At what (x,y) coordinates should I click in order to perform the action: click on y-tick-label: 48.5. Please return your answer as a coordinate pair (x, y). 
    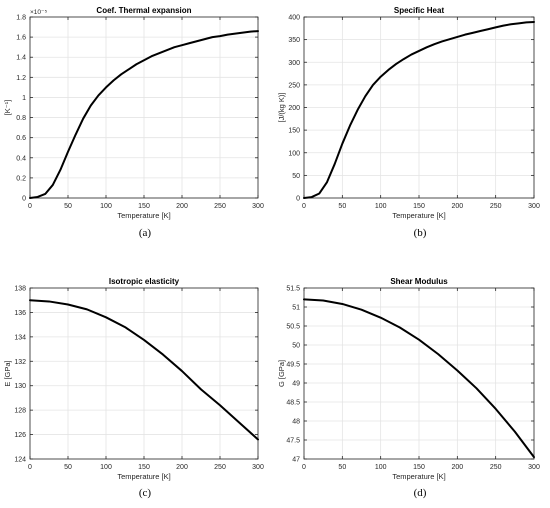
    Looking at the image, I should click on (293, 403).